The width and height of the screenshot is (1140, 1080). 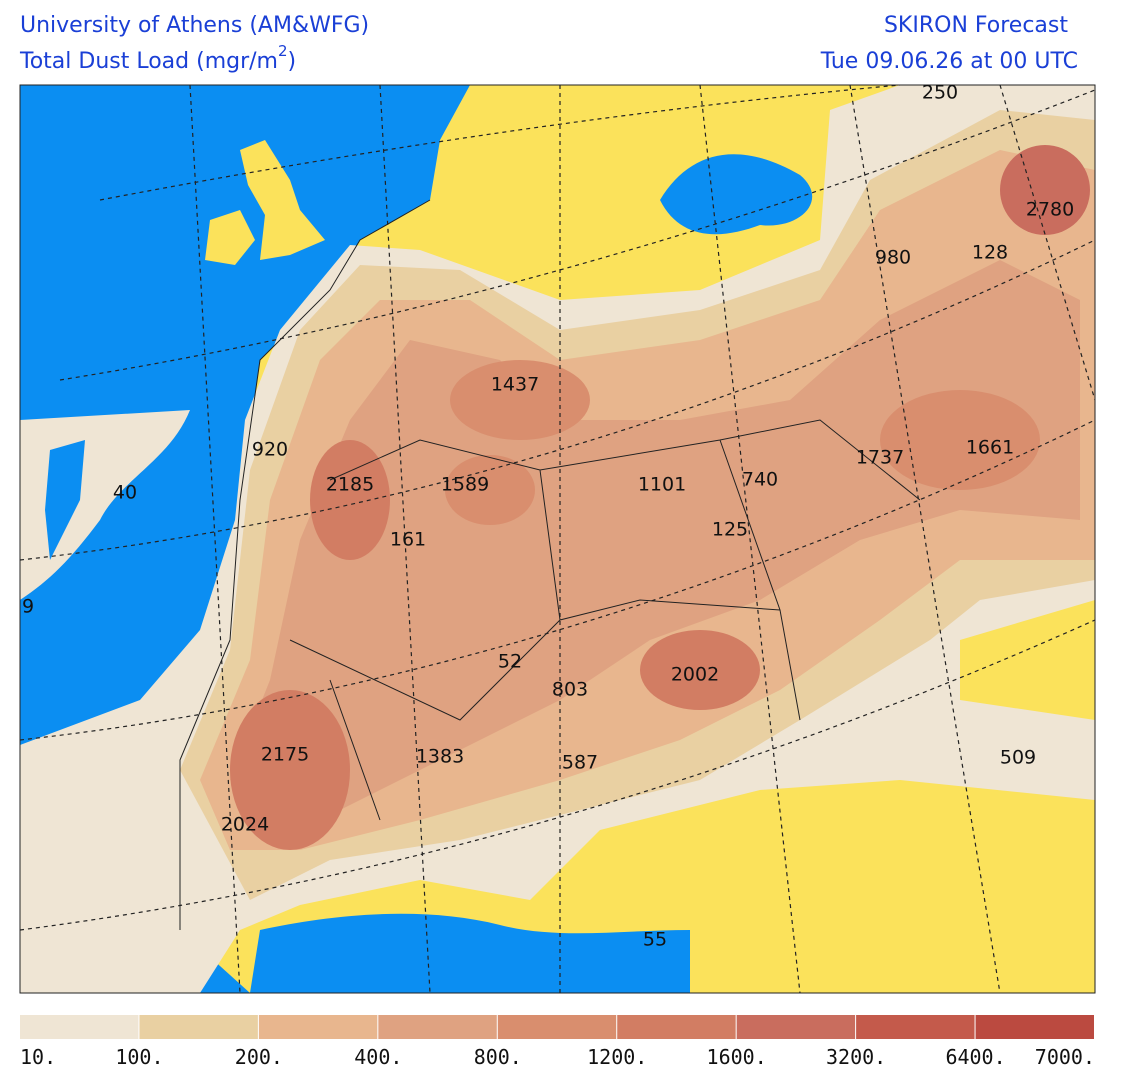 What do you see at coordinates (515, 385) in the screenshot?
I see `map-value-label: 1437` at bounding box center [515, 385].